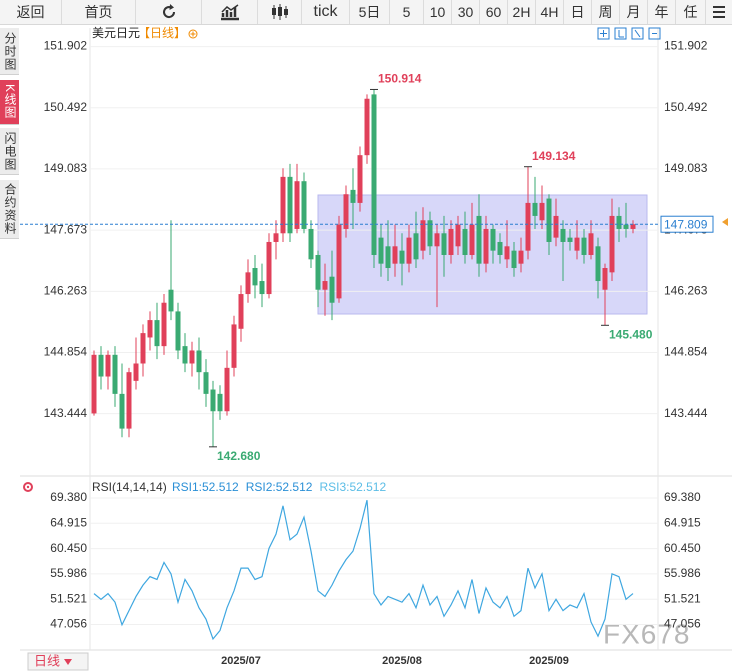  I want to click on indicator-icon, so click(229, 12).